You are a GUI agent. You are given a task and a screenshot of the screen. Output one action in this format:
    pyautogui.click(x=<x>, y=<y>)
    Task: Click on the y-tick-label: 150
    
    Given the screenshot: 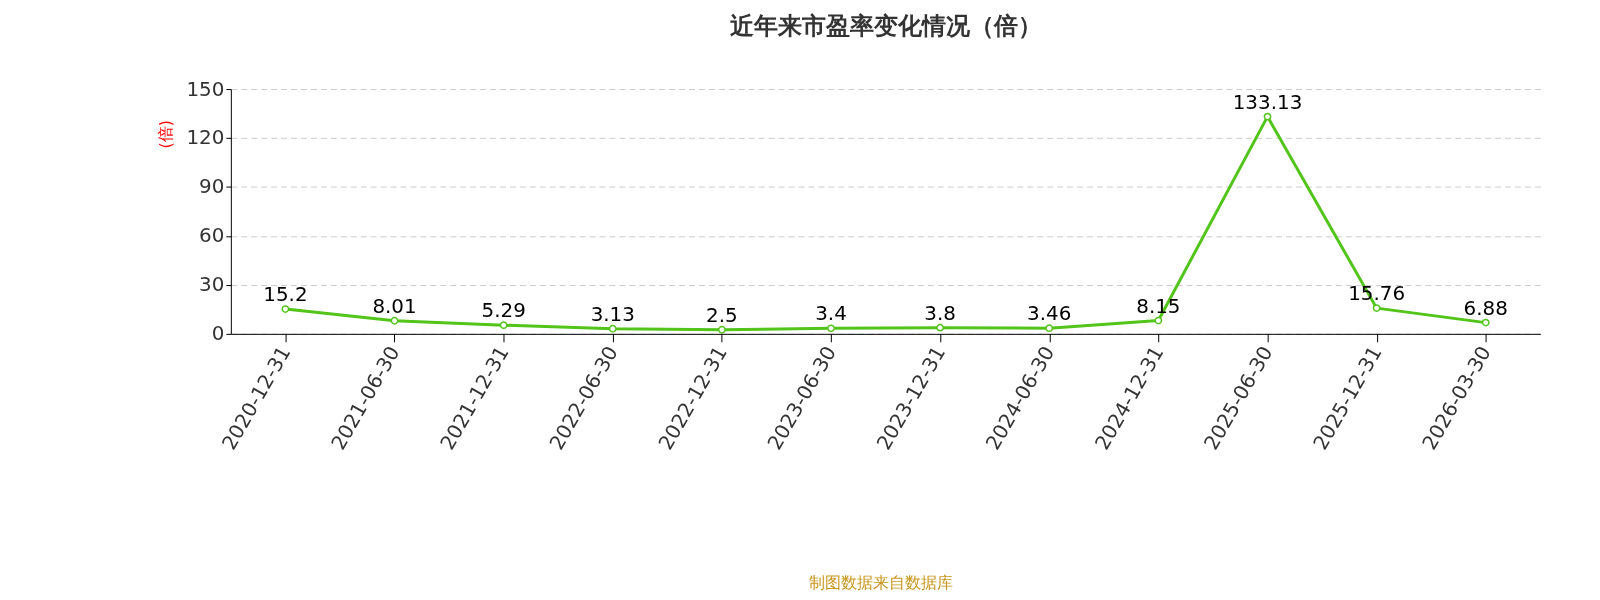 What is the action you would take?
    pyautogui.click(x=205, y=89)
    